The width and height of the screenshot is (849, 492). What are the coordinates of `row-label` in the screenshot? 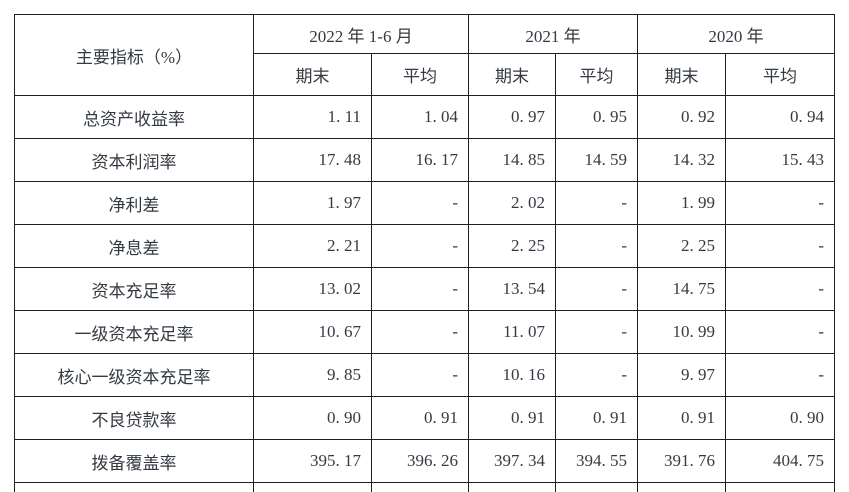 It's located at (134, 487).